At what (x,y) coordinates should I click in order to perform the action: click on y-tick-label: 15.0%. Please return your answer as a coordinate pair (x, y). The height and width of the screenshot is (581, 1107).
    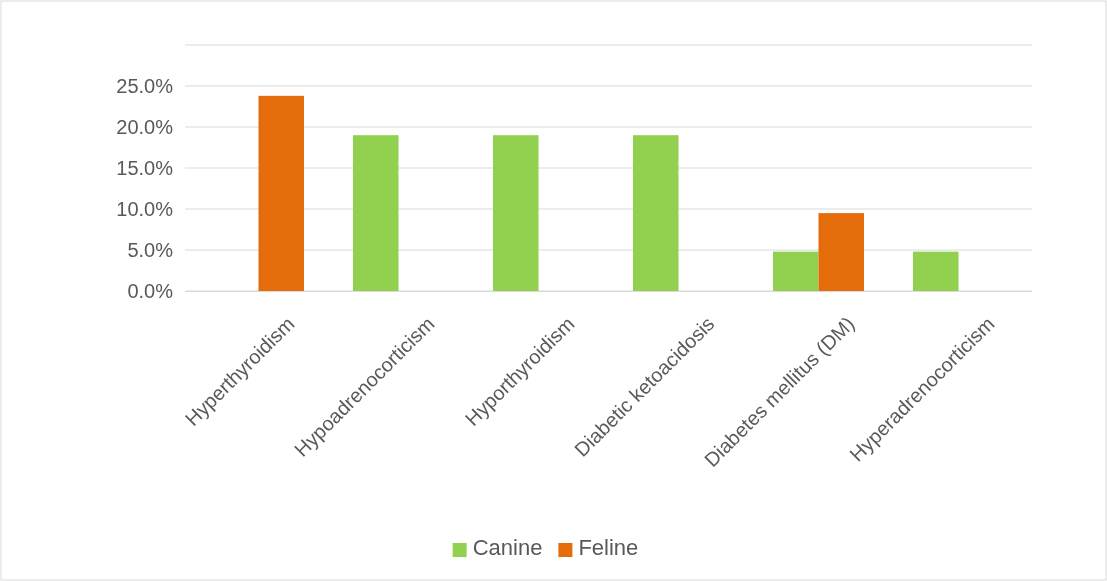
    Looking at the image, I should click on (145, 167).